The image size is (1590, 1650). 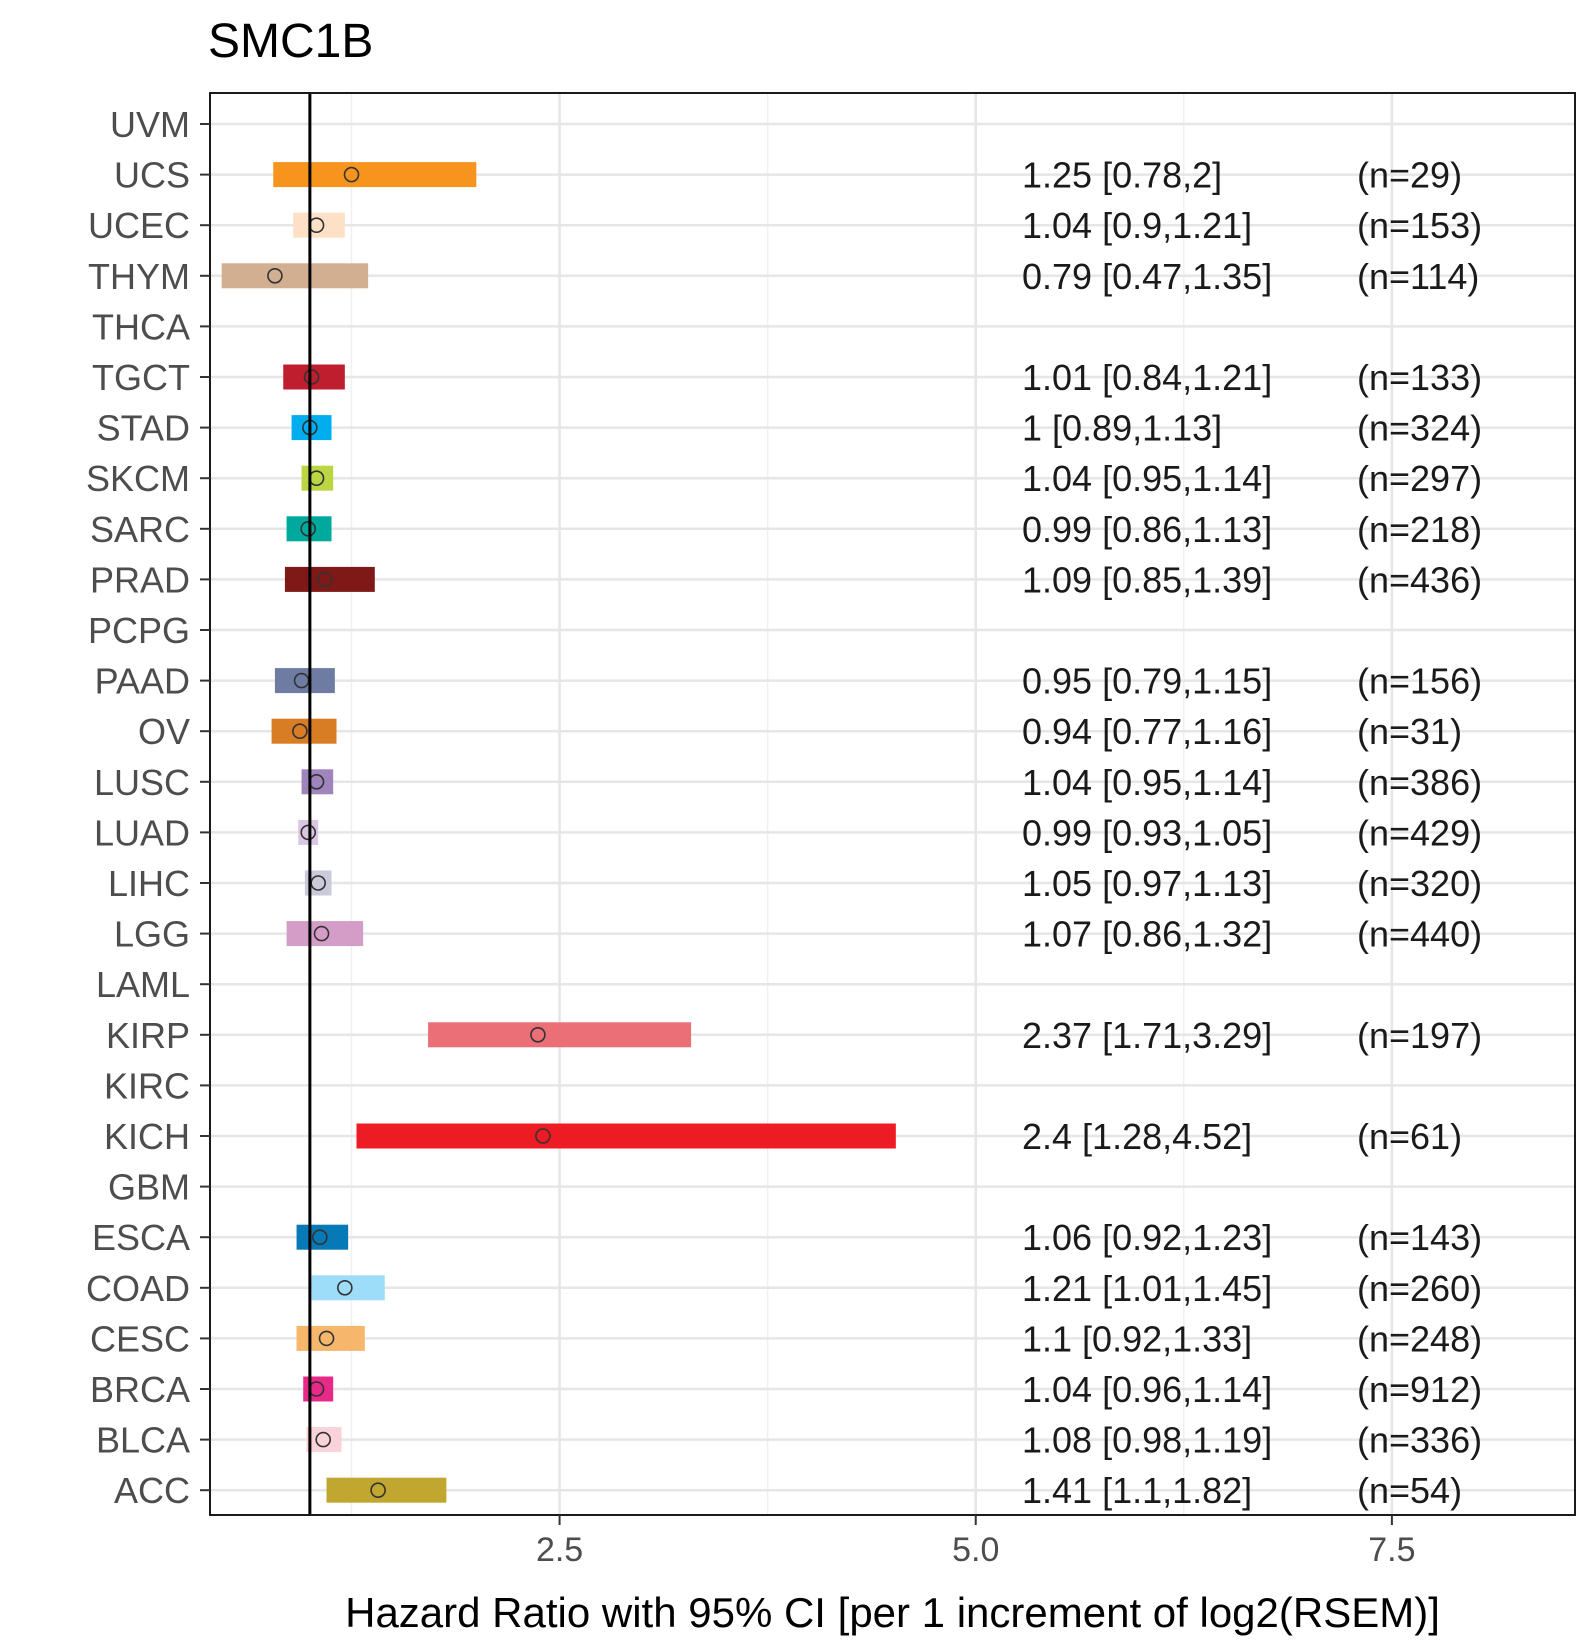 What do you see at coordinates (1122, 428) in the screenshot?
I see `hr-ci-label: 1 [0.89,1.13]` at bounding box center [1122, 428].